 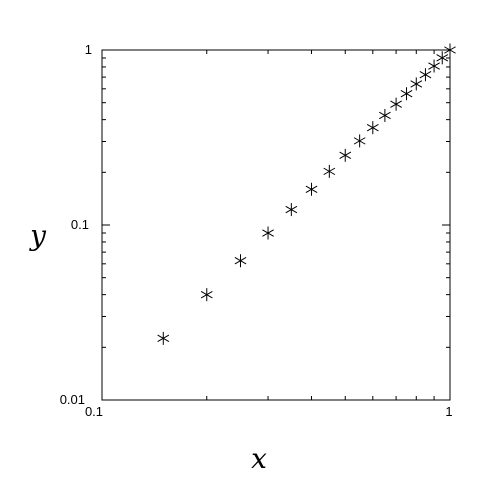 I want to click on x-tick-label-1: 1, so click(x=448, y=411).